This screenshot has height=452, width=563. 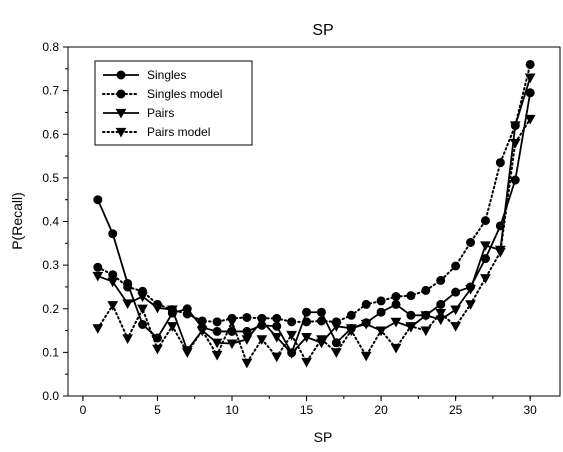 I want to click on x-tick-label: 10, so click(x=232, y=410).